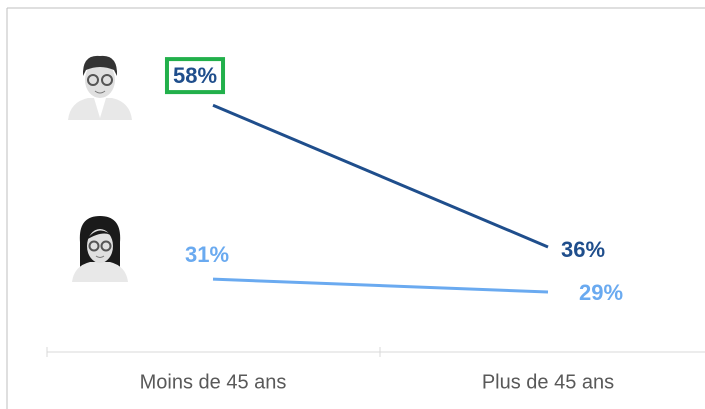 The height and width of the screenshot is (409, 705). I want to click on female-icon, so click(100, 249).